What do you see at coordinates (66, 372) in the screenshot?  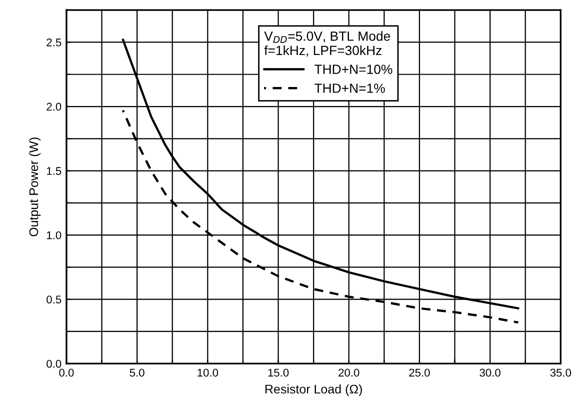 I see `x-tick-label: 0.0` at bounding box center [66, 372].